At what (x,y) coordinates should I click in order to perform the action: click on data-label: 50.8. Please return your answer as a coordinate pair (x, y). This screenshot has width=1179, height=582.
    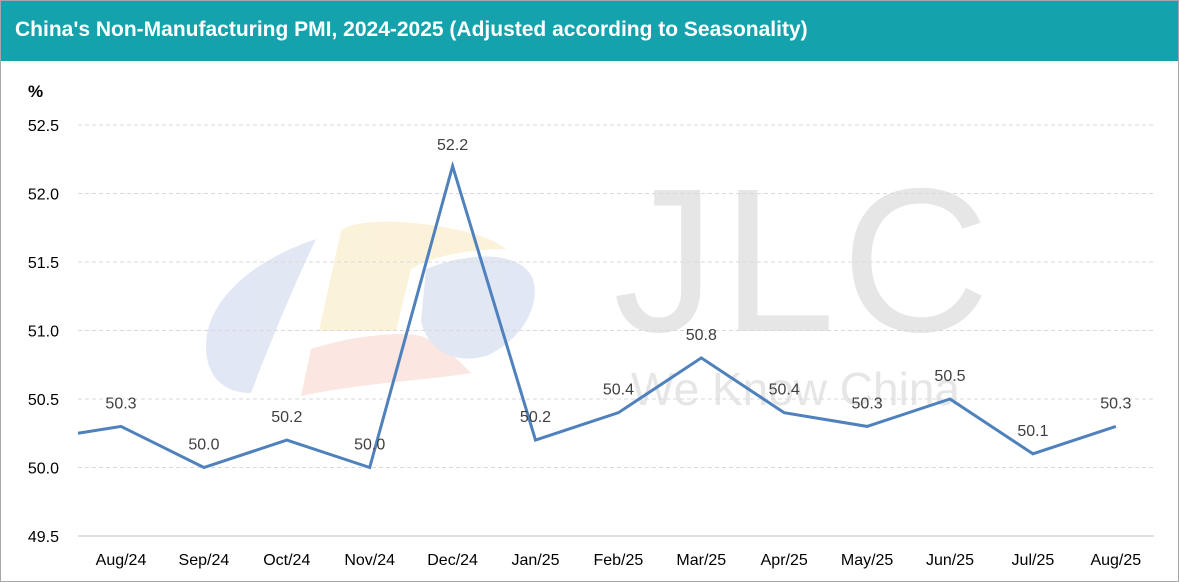
    Looking at the image, I should click on (701, 335).